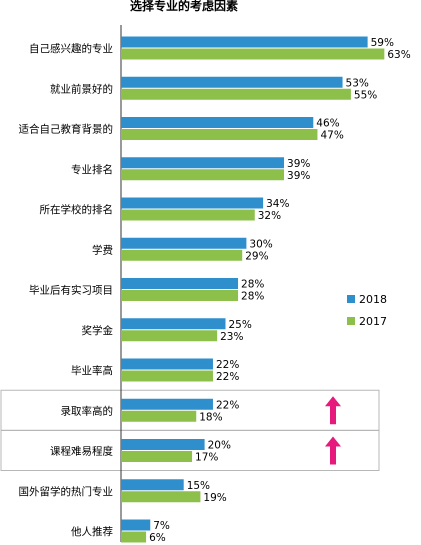 The height and width of the screenshot is (545, 421). Describe the element at coordinates (214, 498) in the screenshot. I see `value-label: 19%` at that location.